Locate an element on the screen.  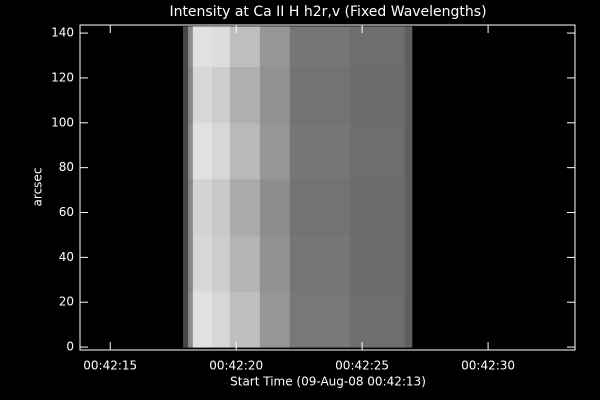
y-tick-label: 60 is located at coordinates (66, 212).